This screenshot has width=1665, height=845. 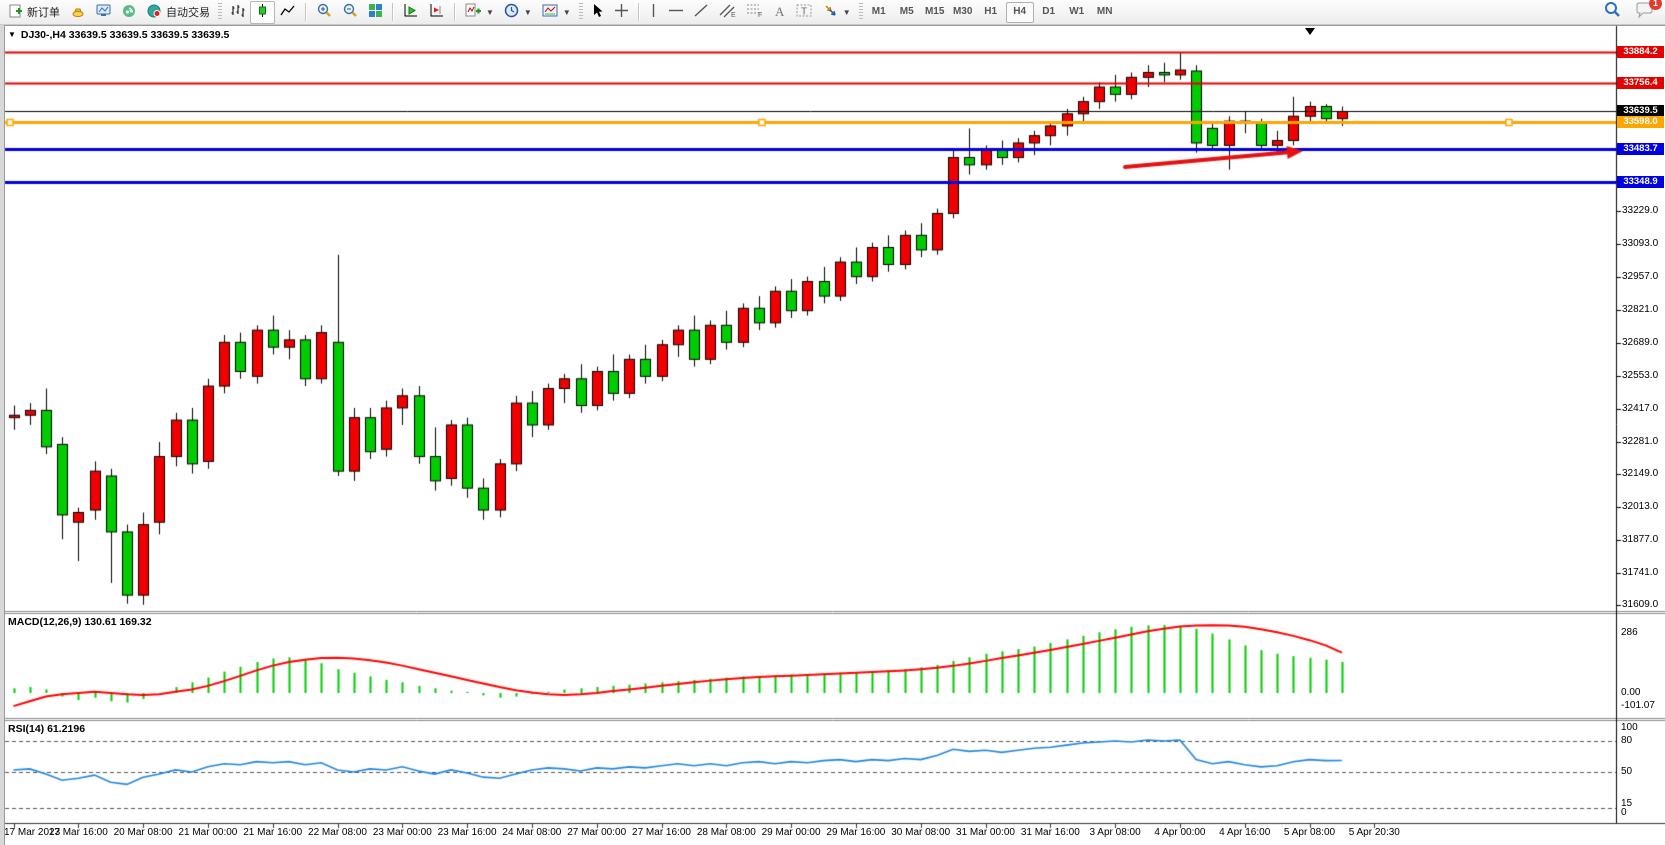 What do you see at coordinates (12, 34) in the screenshot?
I see `collapse-triangle-icon: ▼` at bounding box center [12, 34].